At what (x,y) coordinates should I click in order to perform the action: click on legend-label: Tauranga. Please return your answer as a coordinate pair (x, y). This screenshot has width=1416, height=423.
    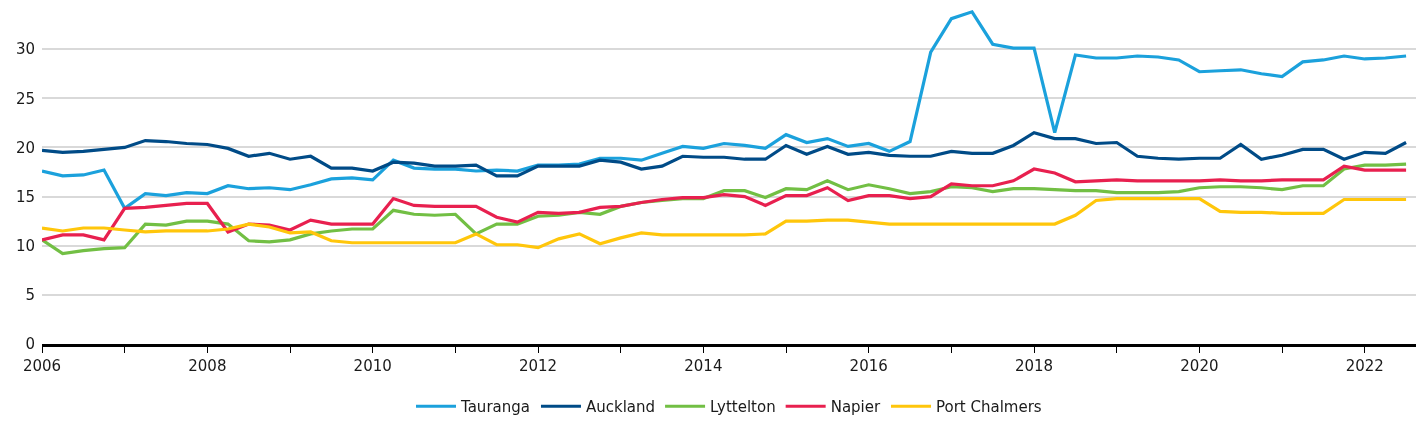
    Looking at the image, I should click on (495, 407).